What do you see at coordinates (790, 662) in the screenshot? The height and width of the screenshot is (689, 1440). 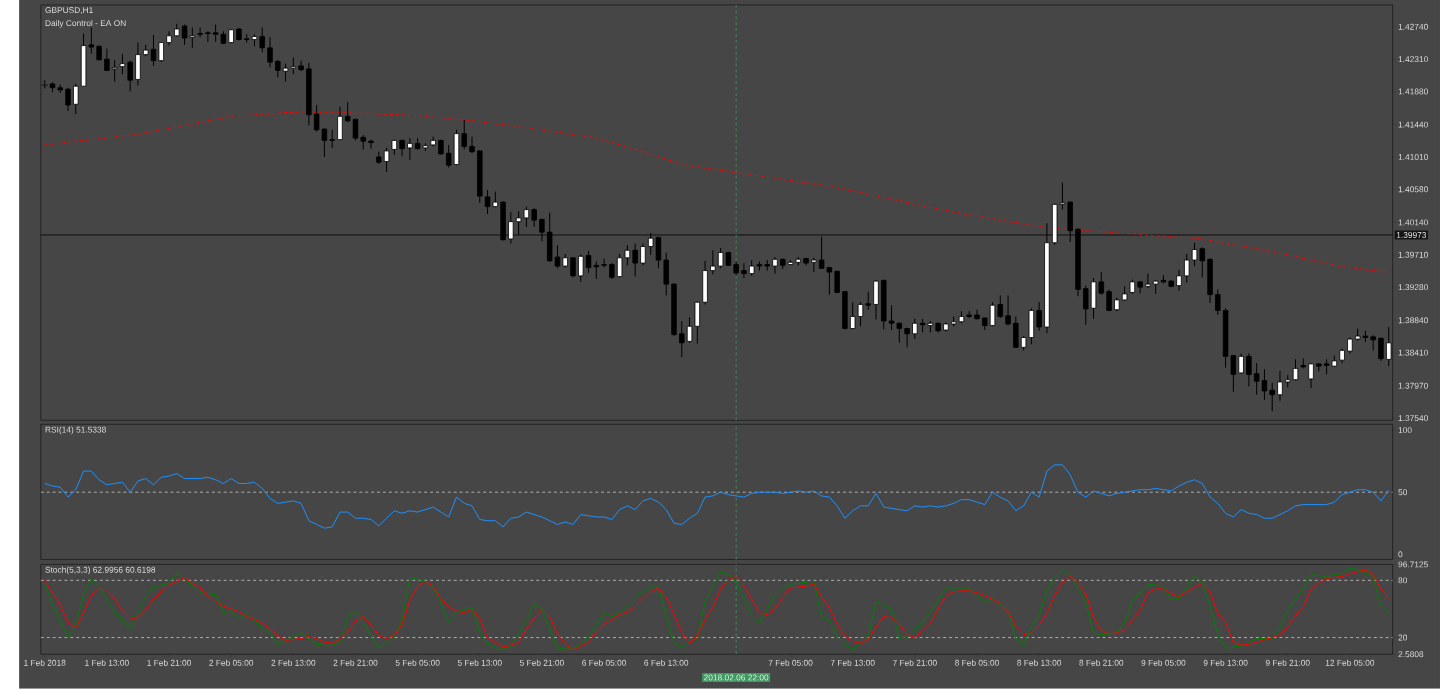 I see `x-tick-label: 7 Feb 05:00` at bounding box center [790, 662].